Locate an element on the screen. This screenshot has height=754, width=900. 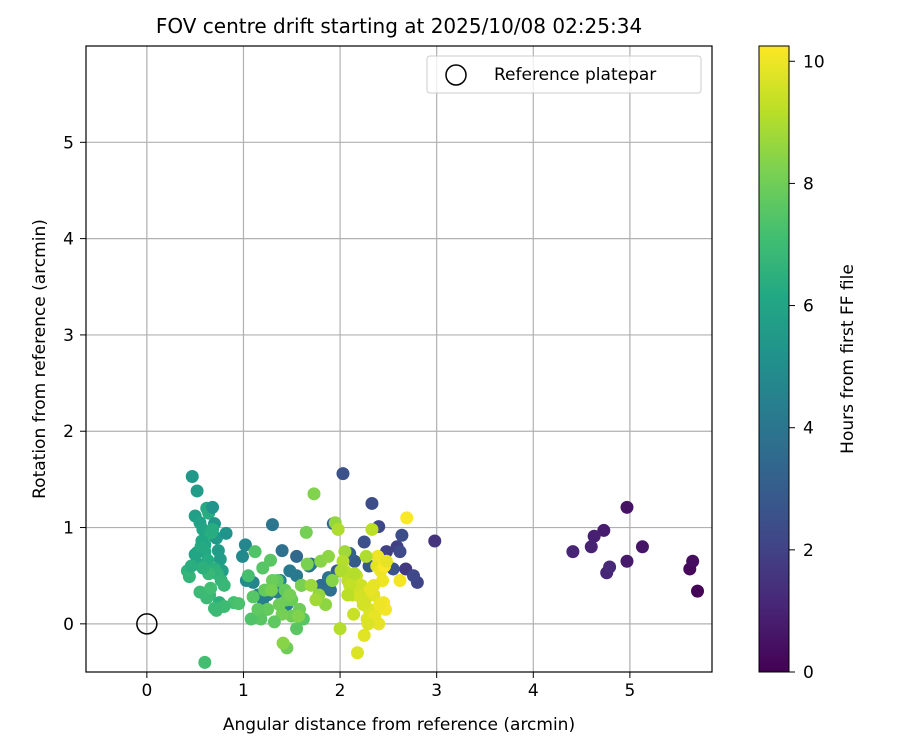
y-tick-label: 0 is located at coordinates (68, 625).